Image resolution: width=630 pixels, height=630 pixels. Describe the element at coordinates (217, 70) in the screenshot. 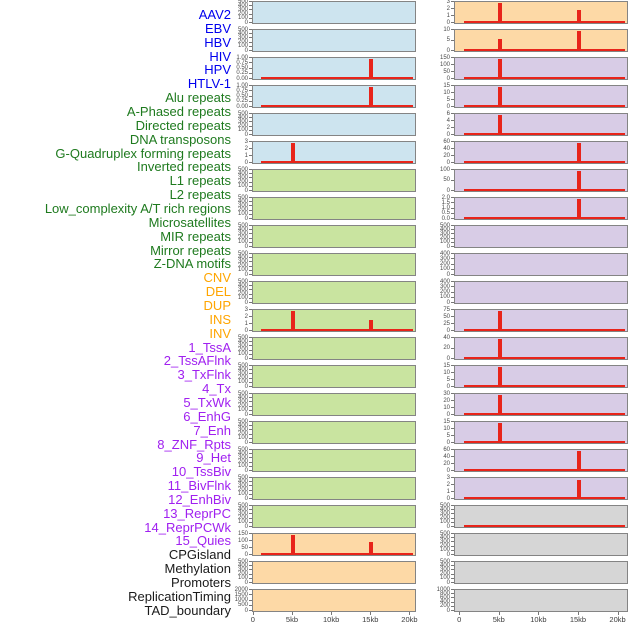

I see `track-label: HPV` at that location.